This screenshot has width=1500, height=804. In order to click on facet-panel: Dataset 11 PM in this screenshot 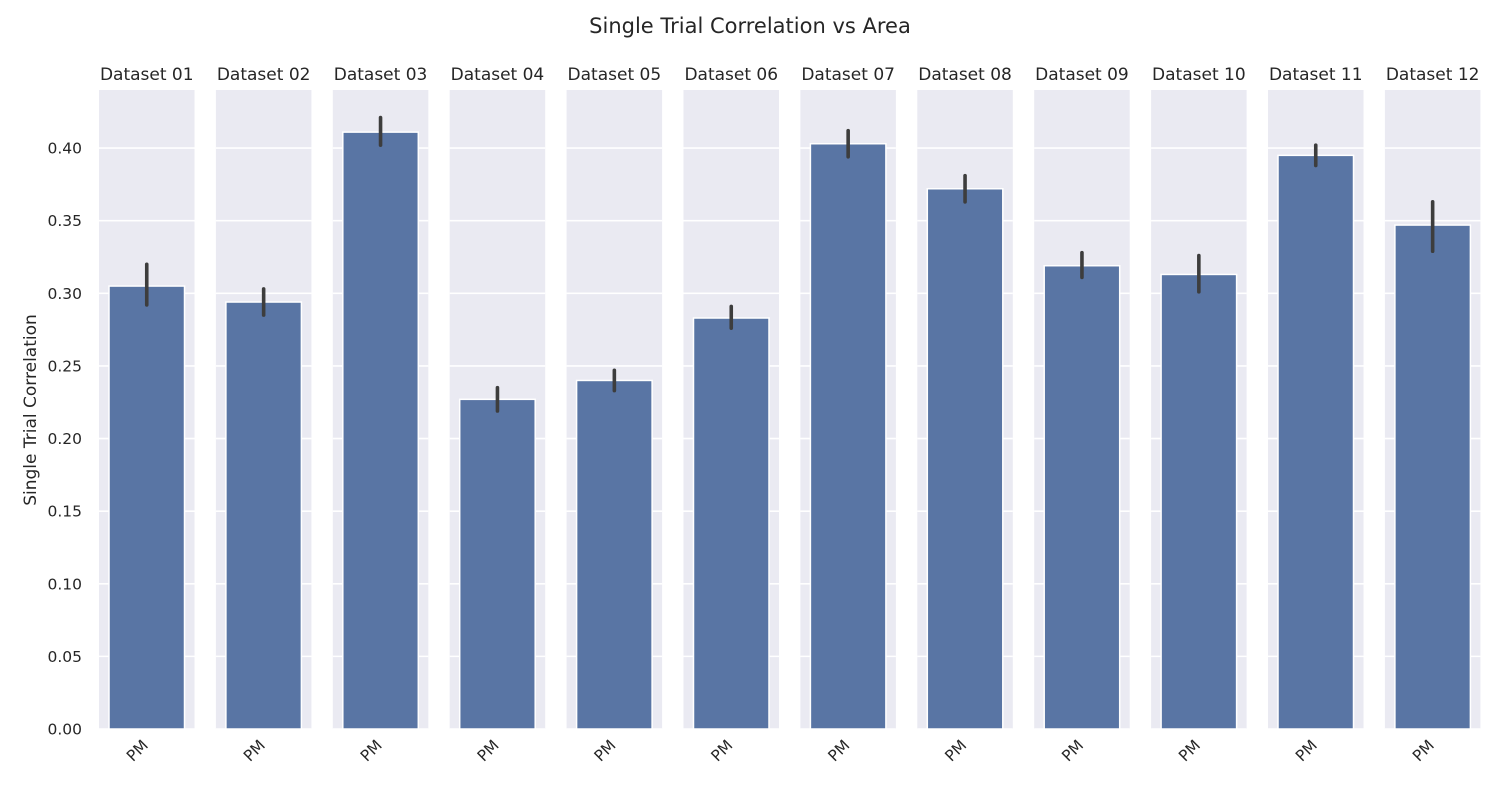, I will do `click(1316, 415)`.